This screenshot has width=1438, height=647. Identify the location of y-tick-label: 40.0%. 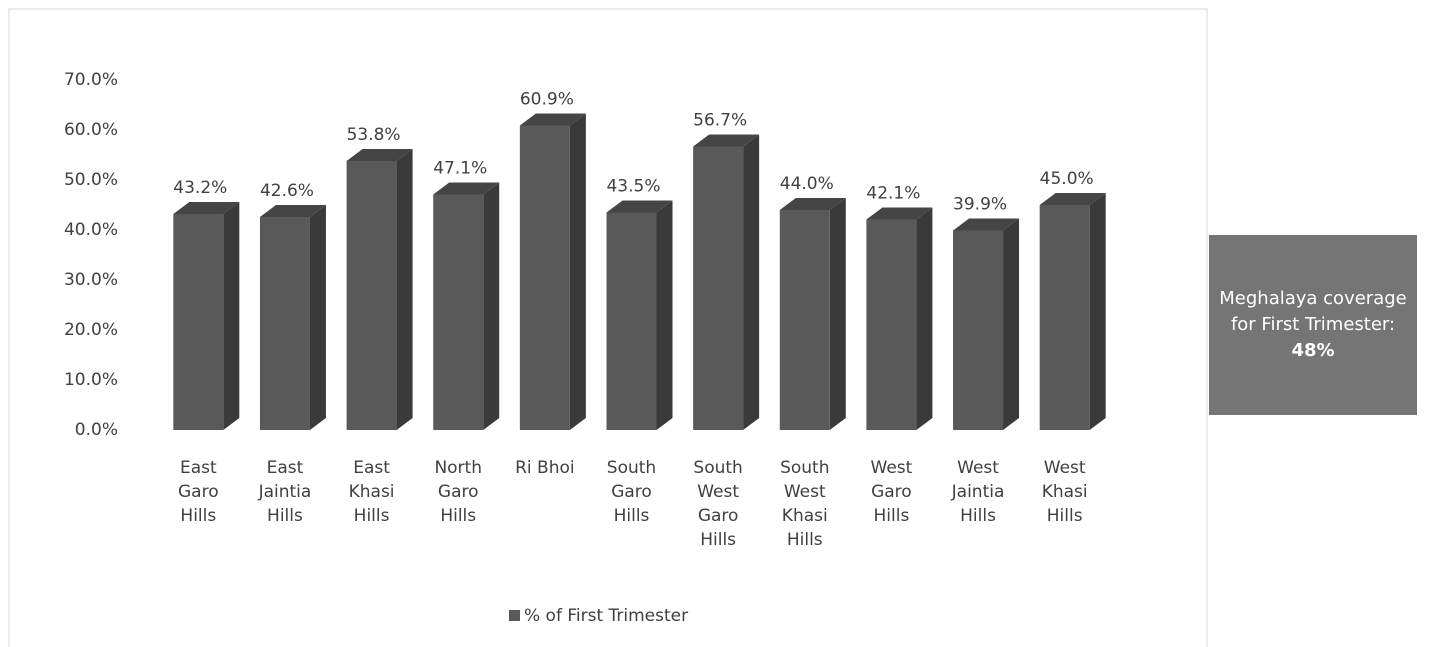
(91, 230).